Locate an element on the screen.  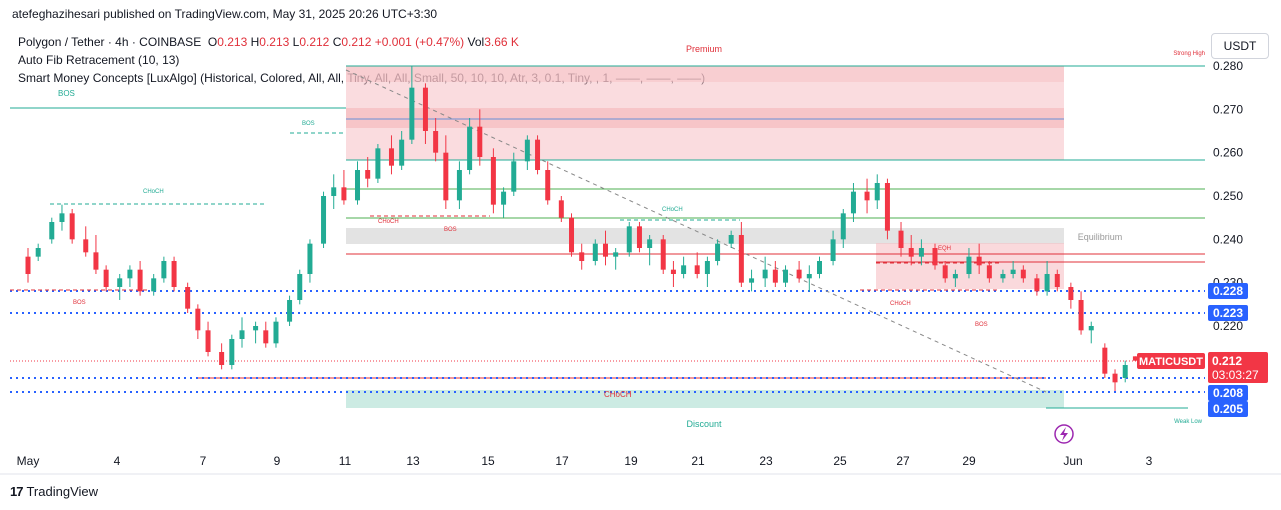
lightning-icon is located at coordinates (1064, 434).